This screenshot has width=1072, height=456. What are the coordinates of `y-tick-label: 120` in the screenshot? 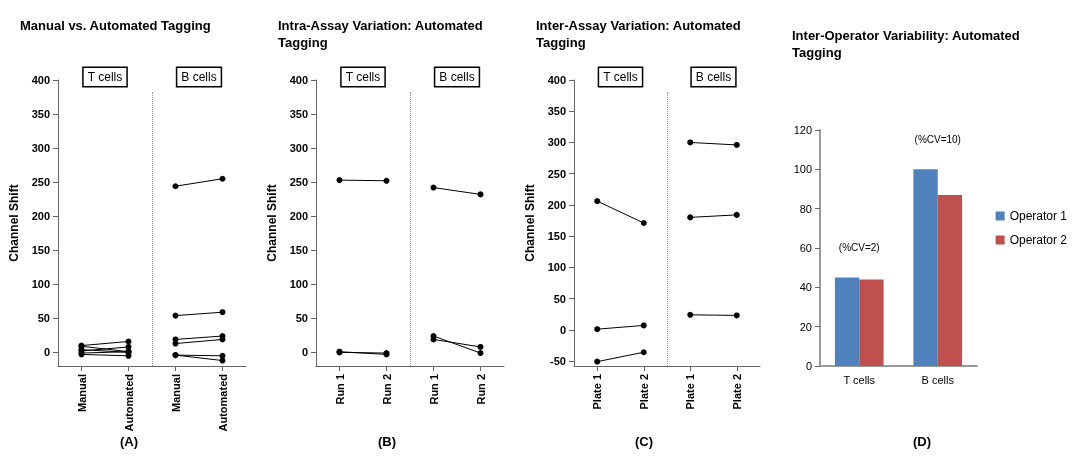 It's located at (802, 130).